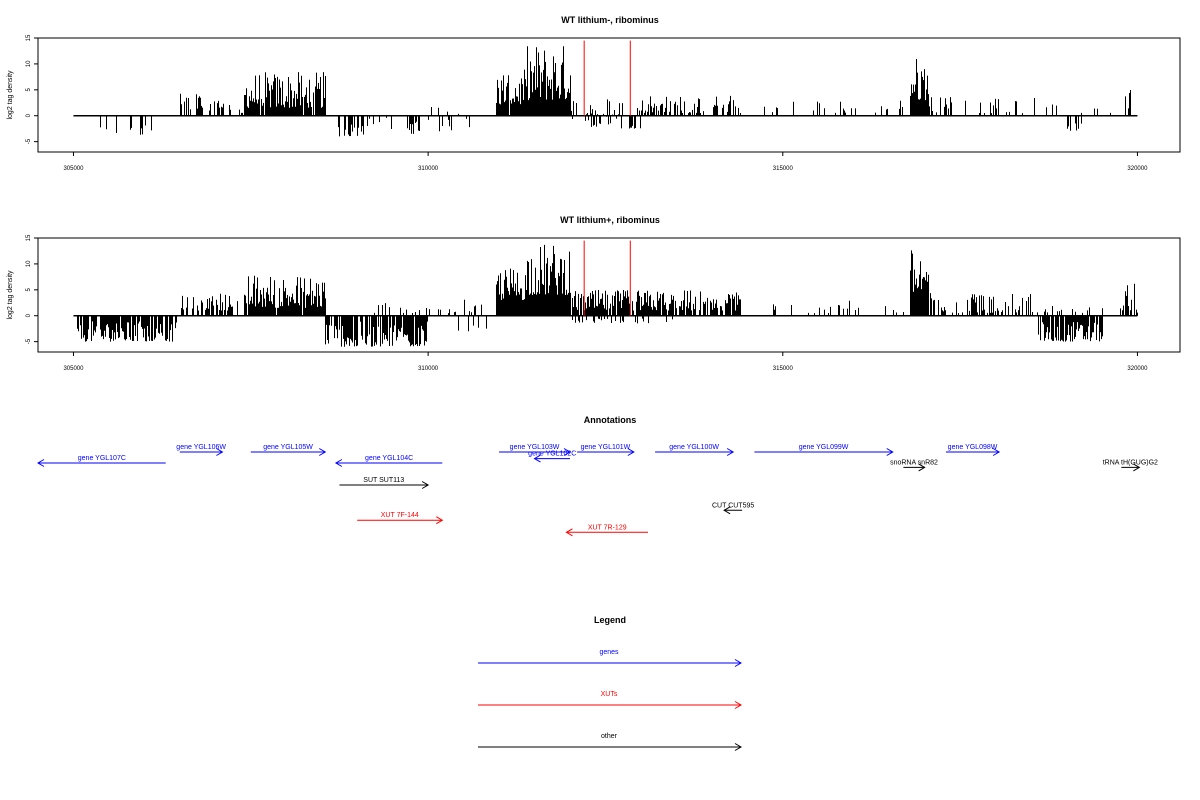 This screenshot has width=1200, height=800. Describe the element at coordinates (610, 20) in the screenshot. I see `track-title: WT lithium-, ribominus` at that location.